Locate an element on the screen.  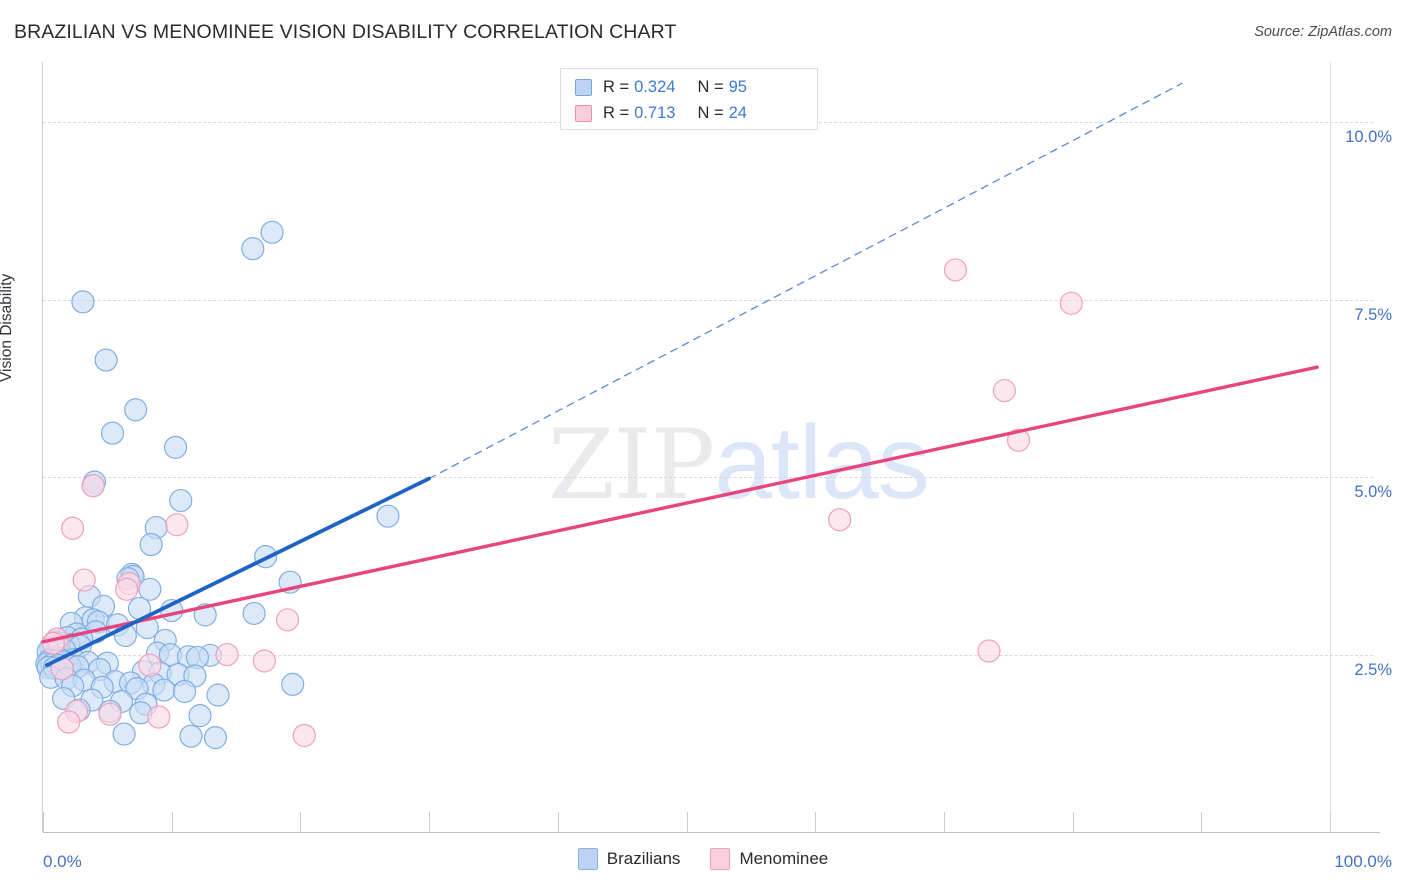
brazilians-trendline is located at coordinates (238, 572).